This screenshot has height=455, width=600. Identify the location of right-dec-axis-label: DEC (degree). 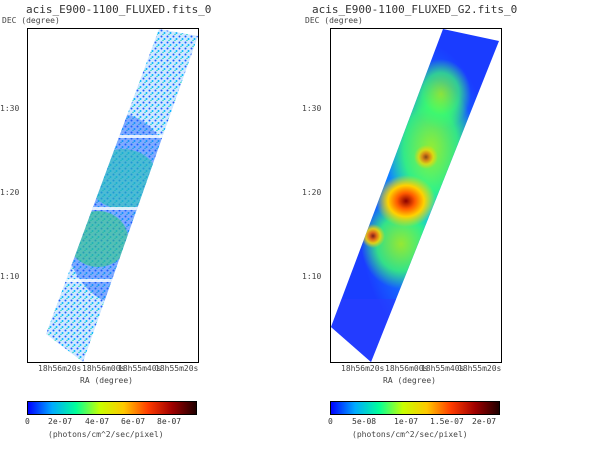
(334, 20).